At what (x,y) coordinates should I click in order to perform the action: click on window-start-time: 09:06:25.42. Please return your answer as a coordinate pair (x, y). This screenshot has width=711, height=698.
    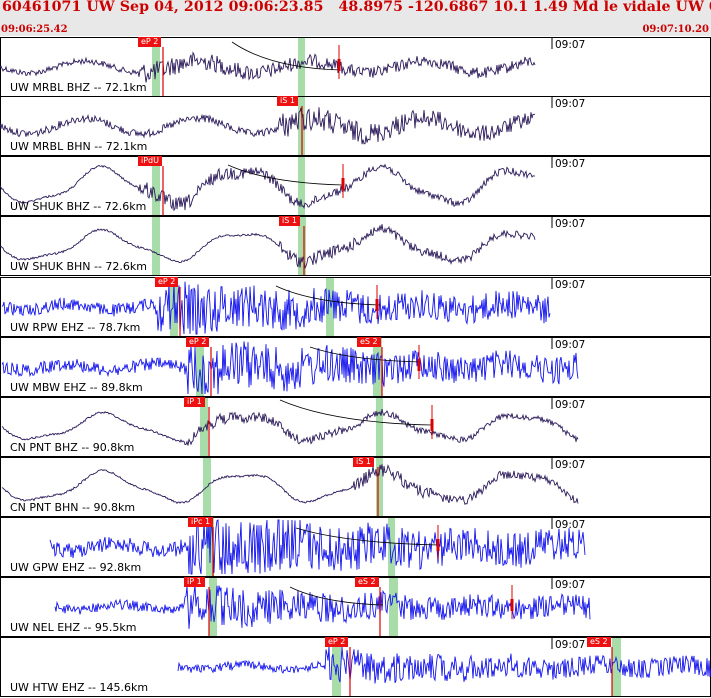
    Looking at the image, I should click on (34, 29).